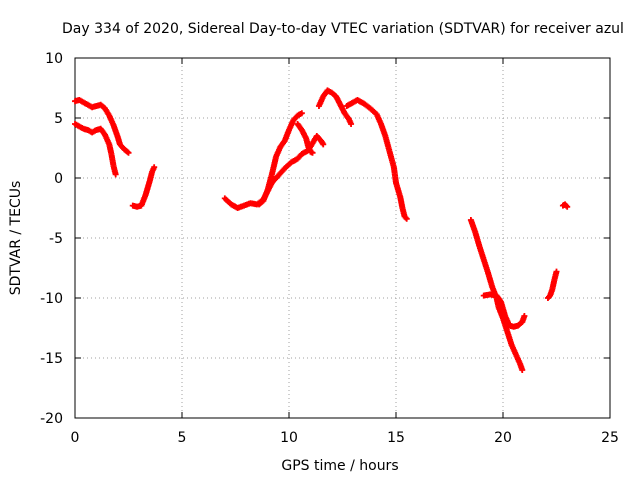 This screenshot has width=640, height=480. I want to click on y-tick-label: -15, so click(51, 359).